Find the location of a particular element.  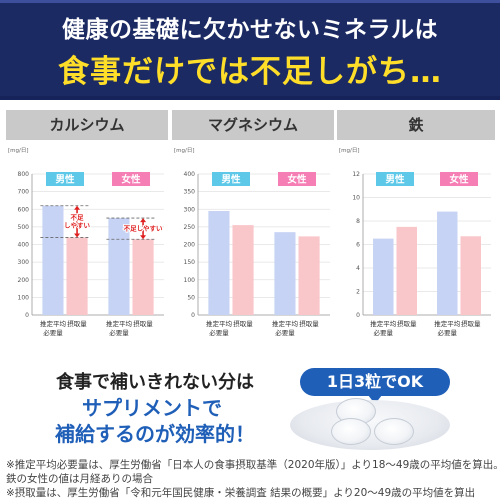

headline-line1: 健康の基礎に欠かせないミネラルは is located at coordinates (250, 30).